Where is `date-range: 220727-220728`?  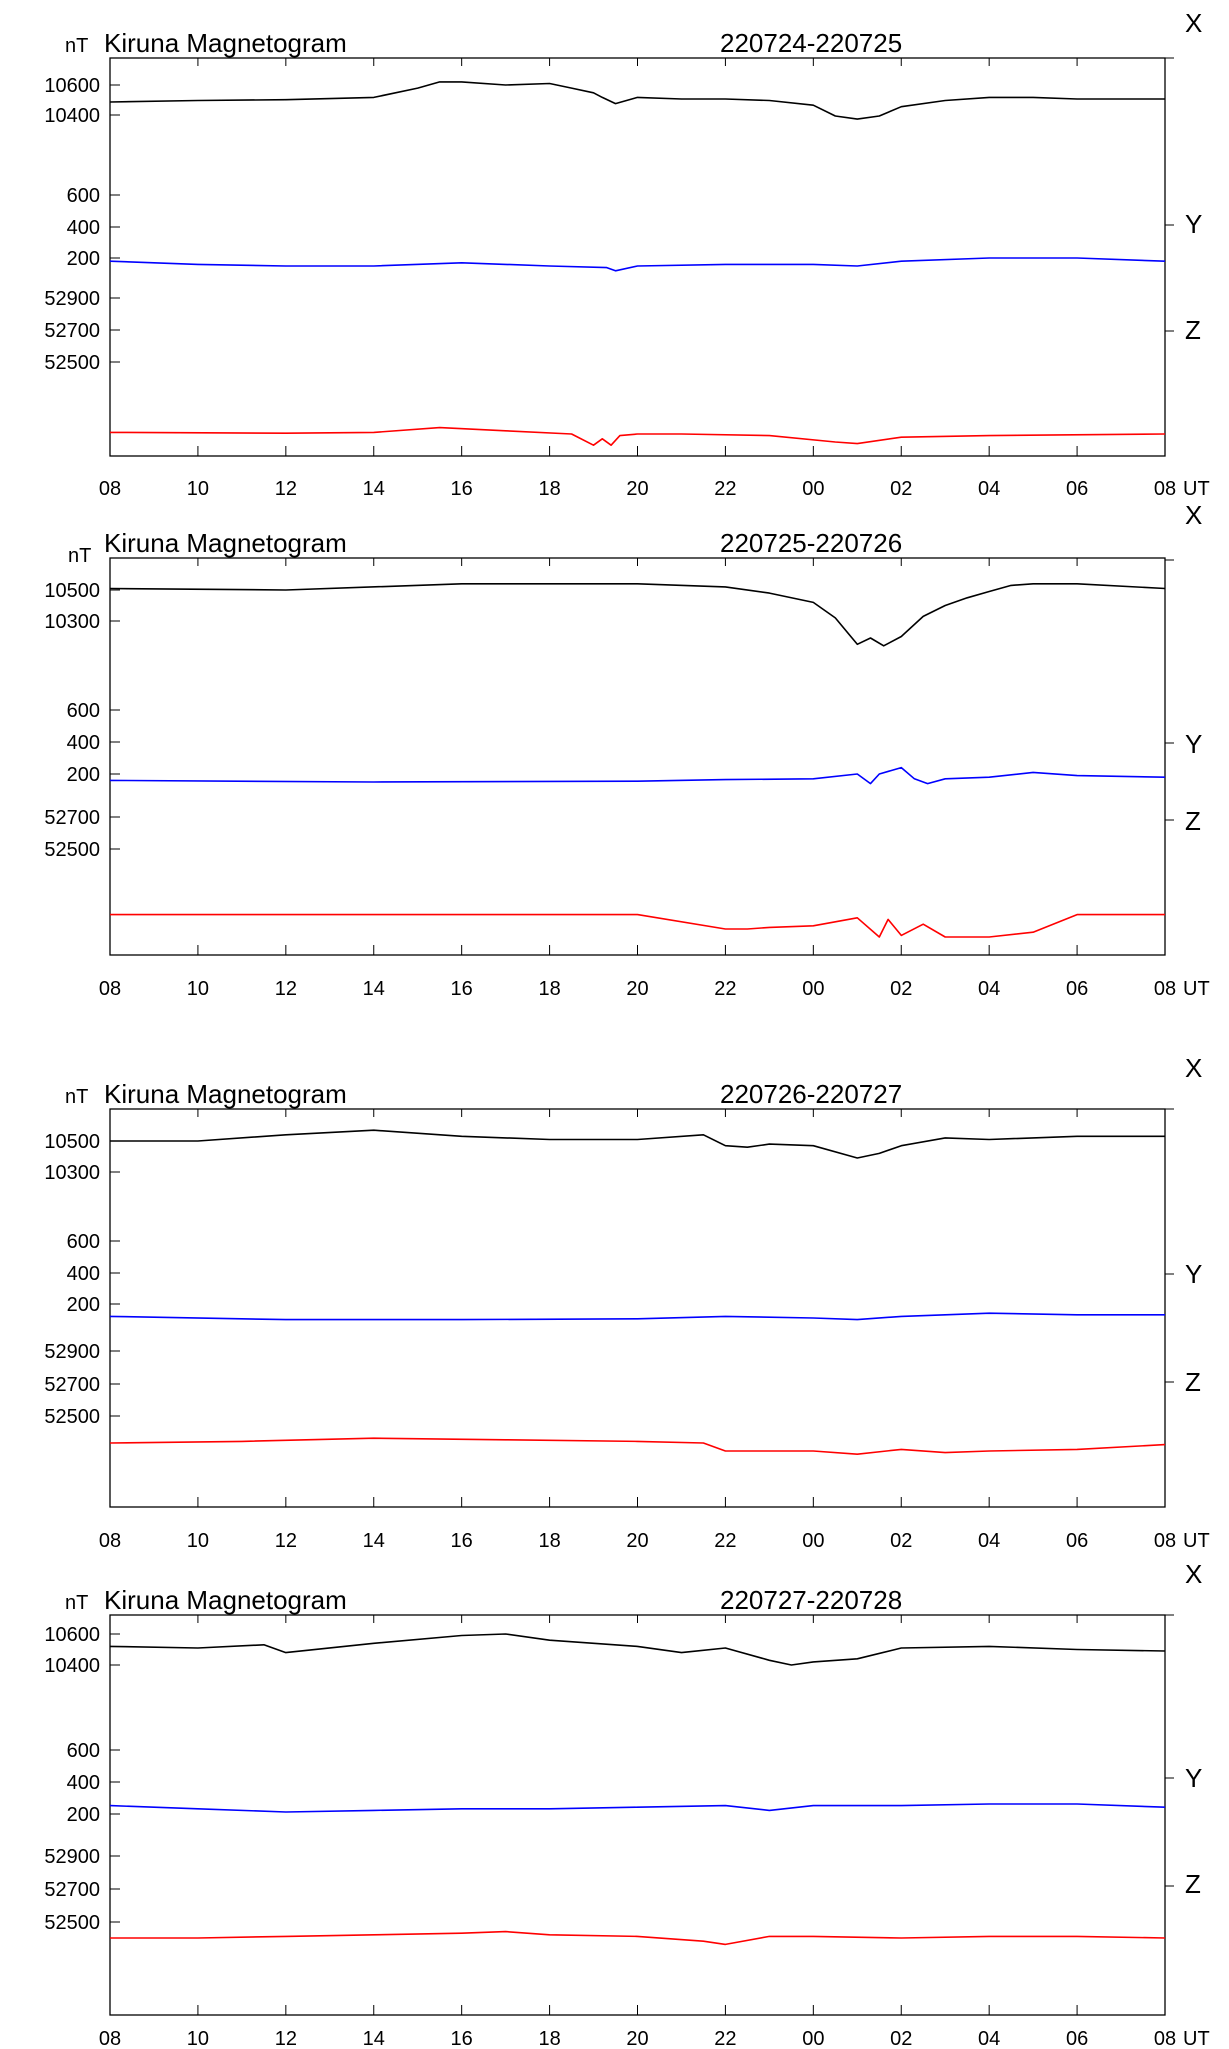 date-range: 220727-220728 is located at coordinates (811, 1600).